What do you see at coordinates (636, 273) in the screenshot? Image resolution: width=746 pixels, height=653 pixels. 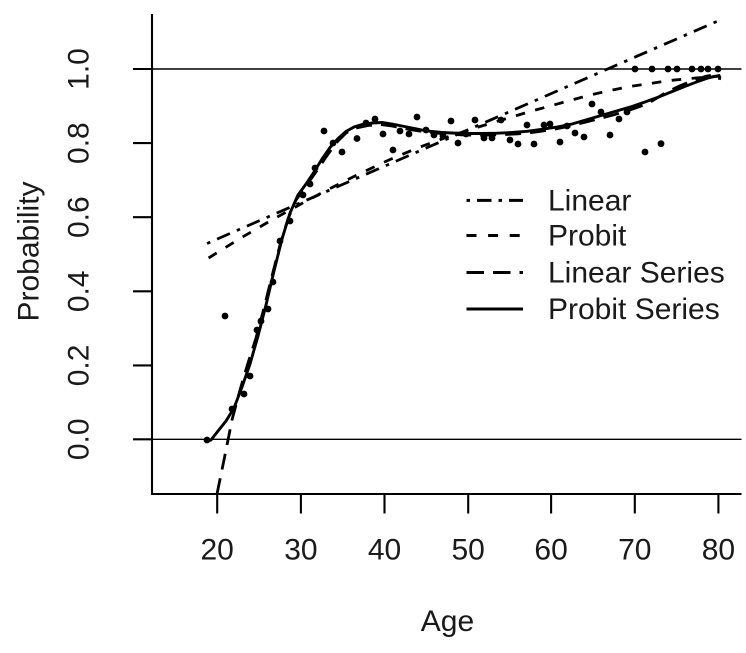 I see `svg-text: Linear Series` at bounding box center [636, 273].